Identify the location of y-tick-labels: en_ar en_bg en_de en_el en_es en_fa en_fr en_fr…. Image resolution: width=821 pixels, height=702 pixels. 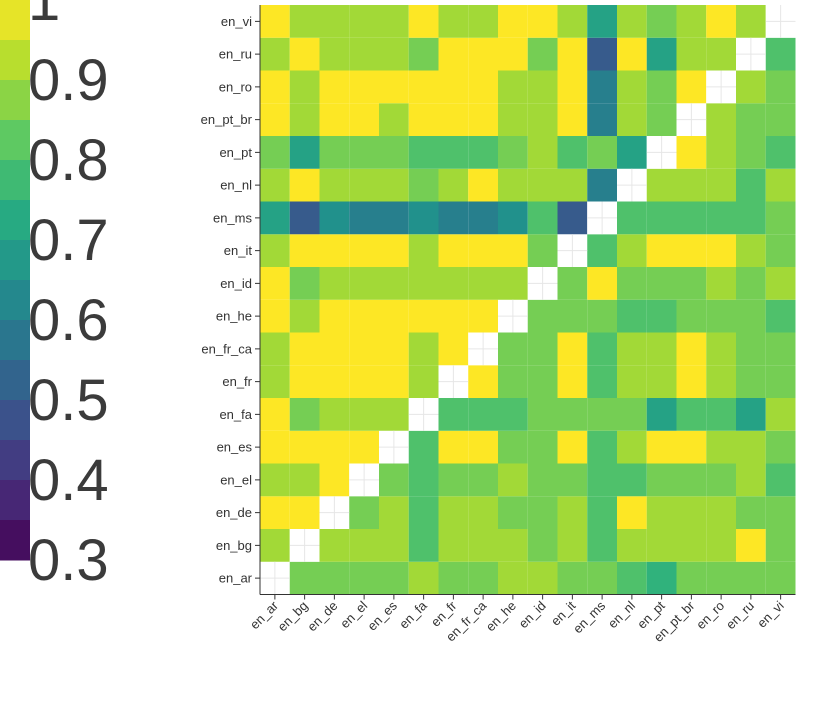
(230, 300).